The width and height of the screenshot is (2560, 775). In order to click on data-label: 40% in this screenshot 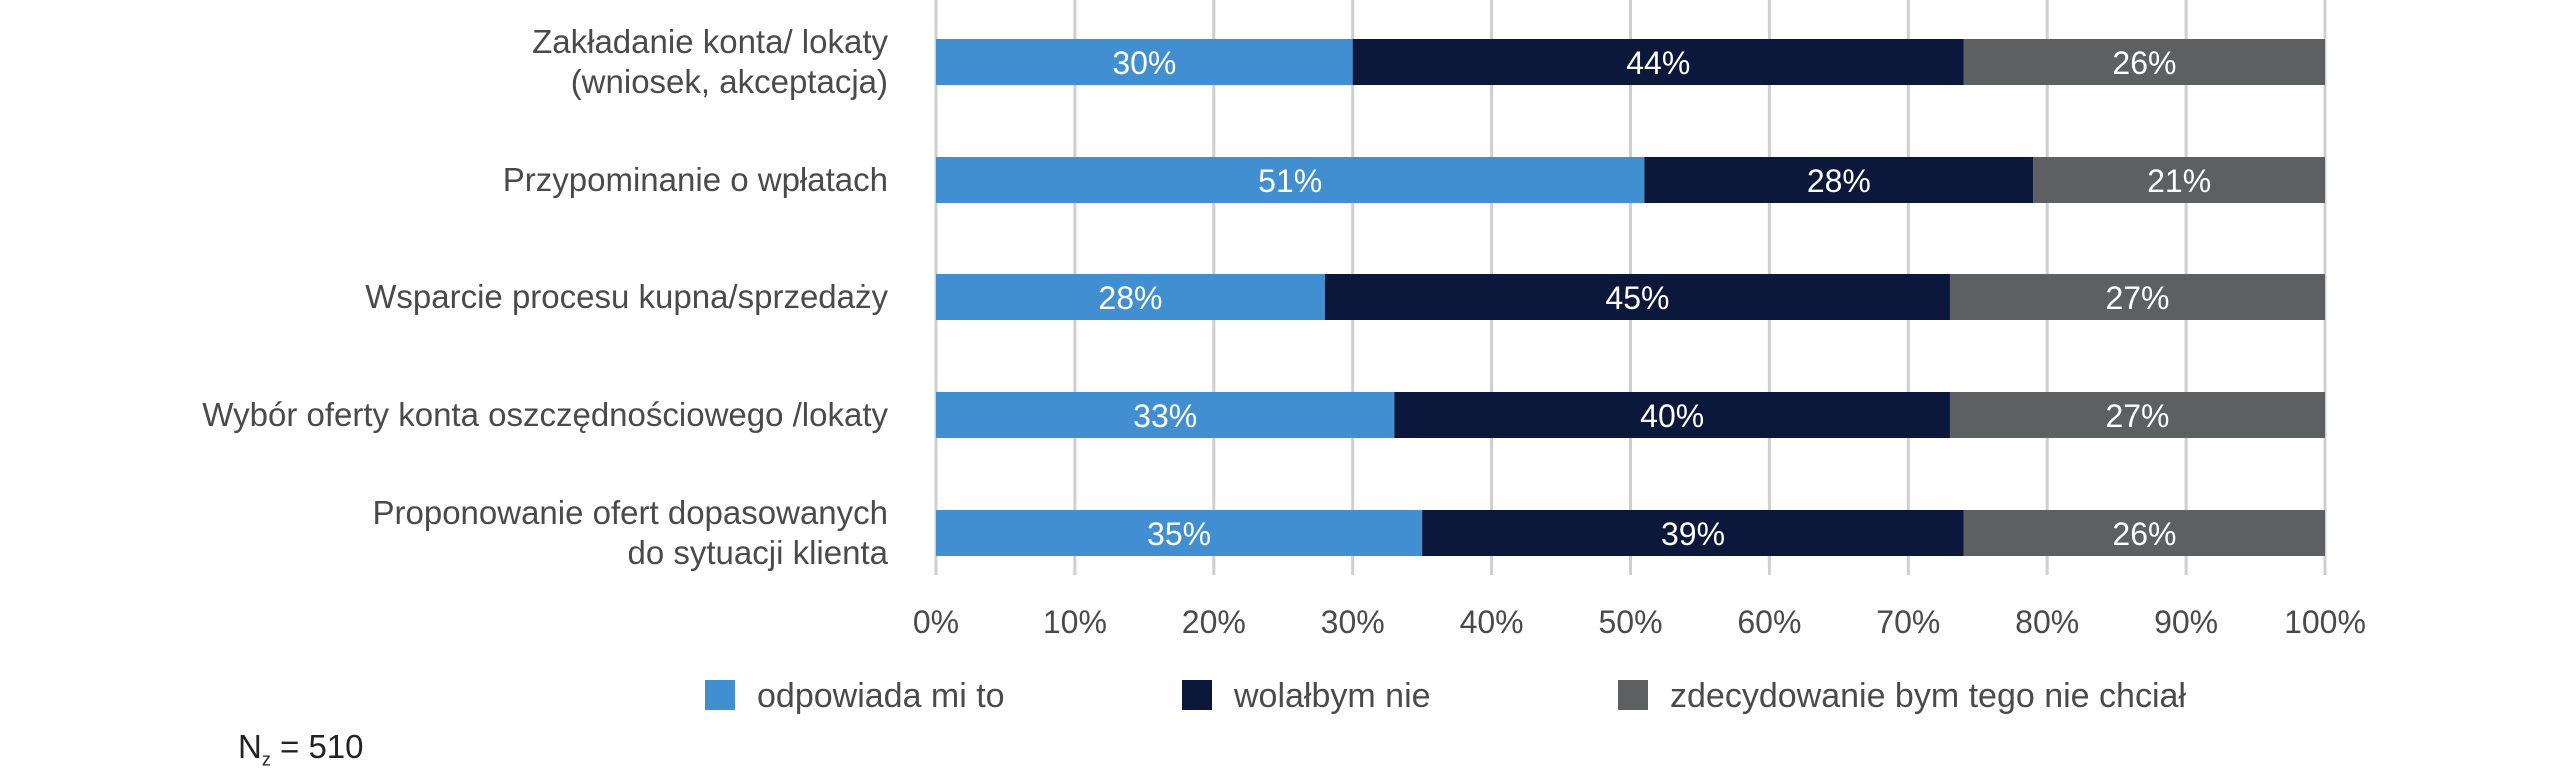, I will do `click(1672, 416)`.